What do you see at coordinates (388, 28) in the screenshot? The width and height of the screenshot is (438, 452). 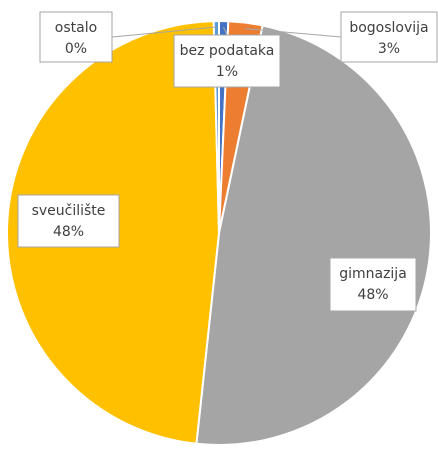 I see `data-label-category: bogoslovija` at bounding box center [388, 28].